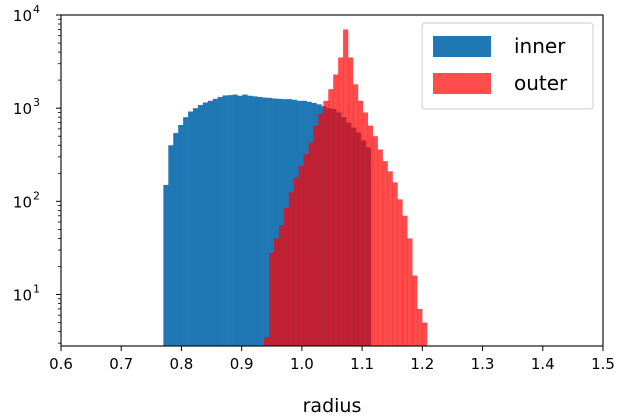 The width and height of the screenshot is (619, 419). What do you see at coordinates (332, 359) in the screenshot?
I see `x-axis-ticks: 0.6 0.7 0.8 0.9 1.0 1.1 1.2 1.3 1.4 1.5` at bounding box center [332, 359].